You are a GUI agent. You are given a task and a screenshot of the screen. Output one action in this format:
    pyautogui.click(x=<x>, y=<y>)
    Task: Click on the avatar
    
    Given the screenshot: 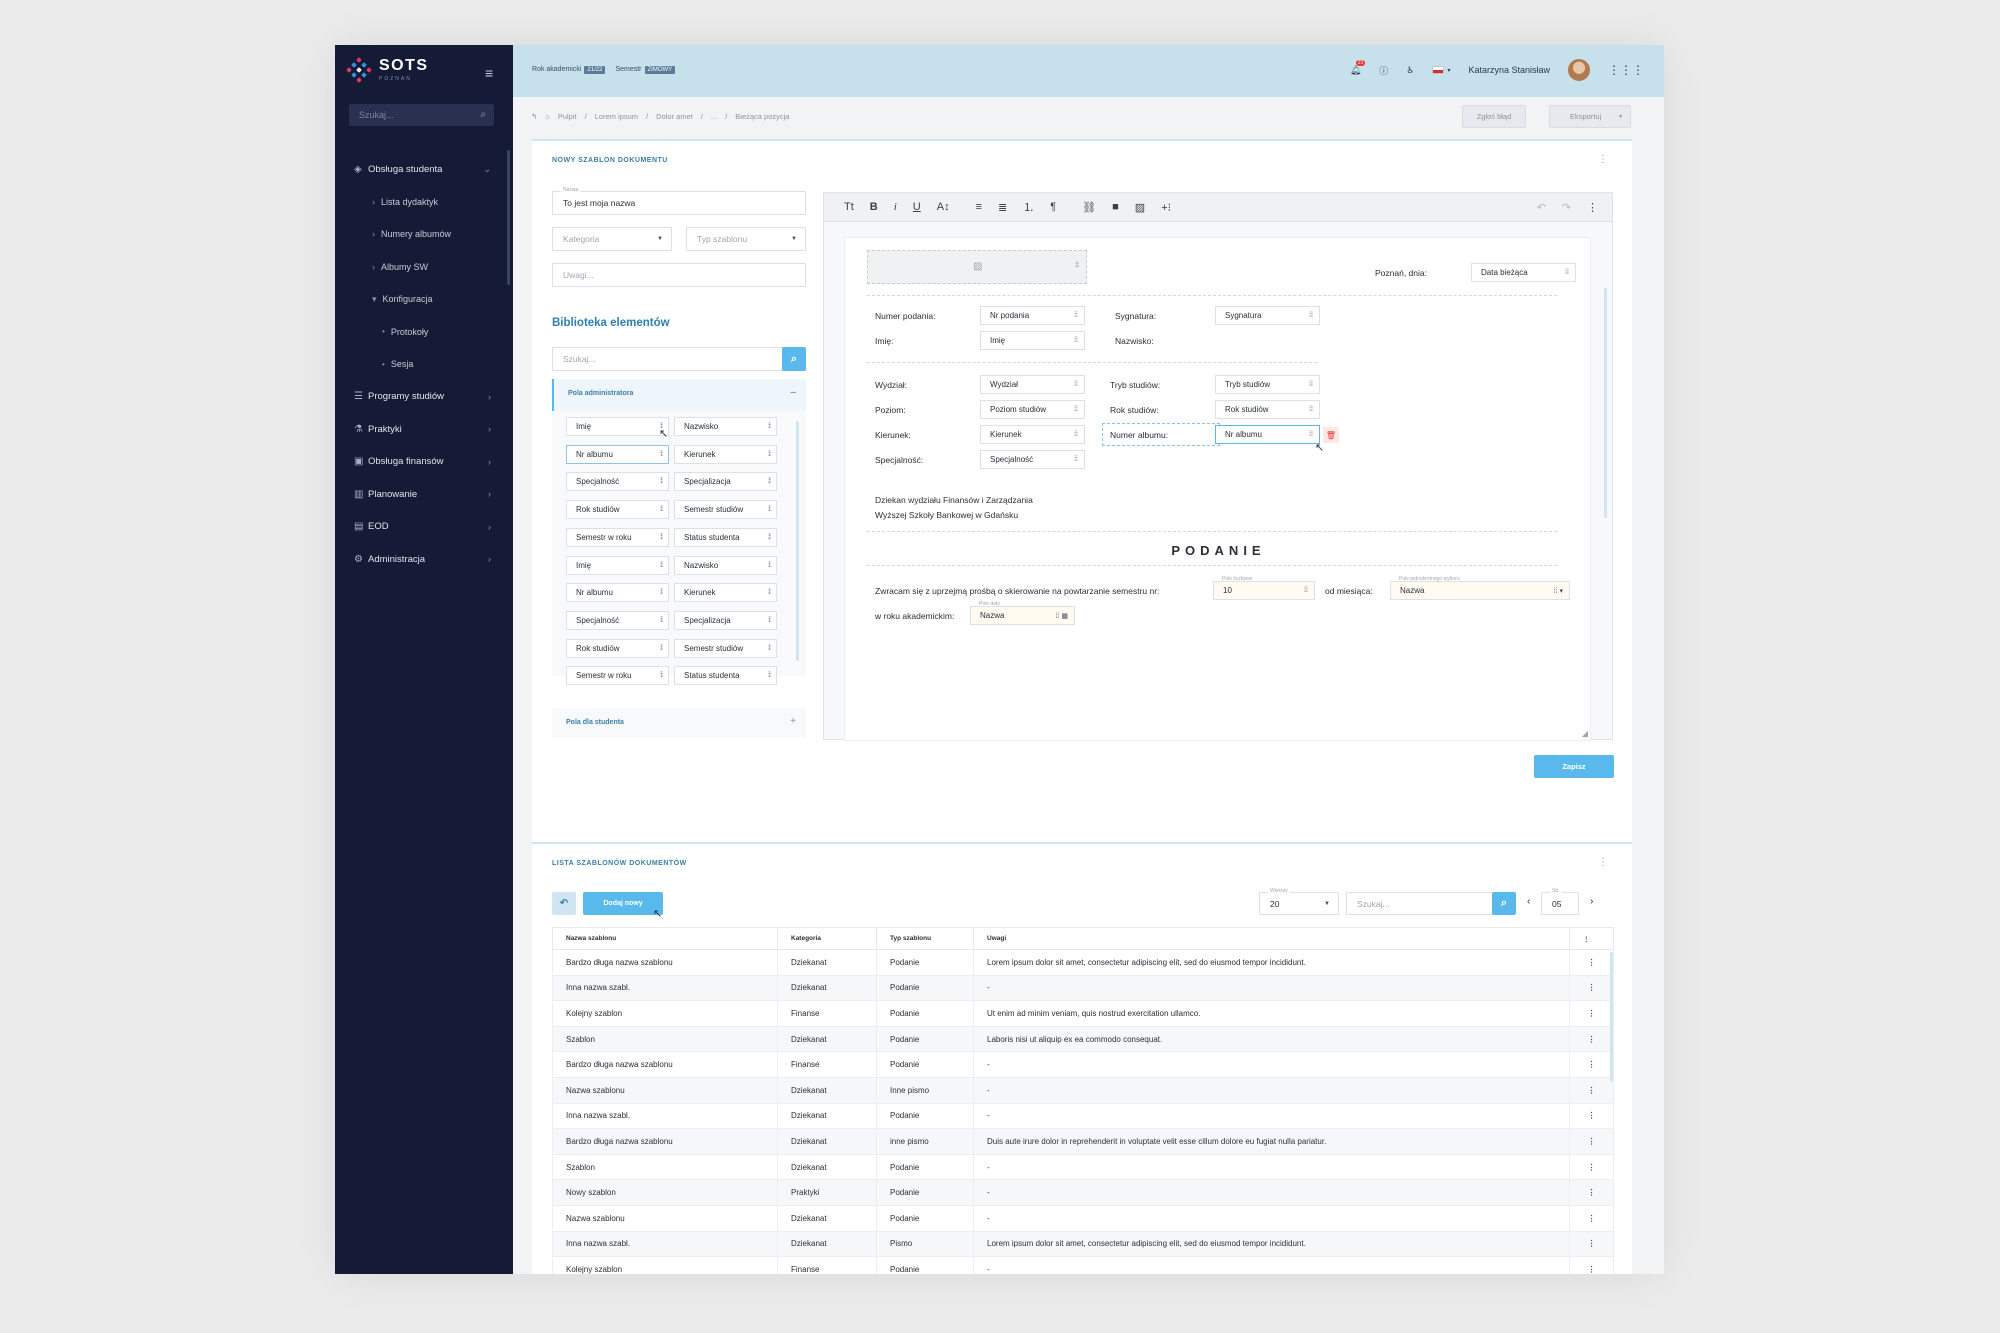 What is the action you would take?
    pyautogui.click(x=1579, y=70)
    